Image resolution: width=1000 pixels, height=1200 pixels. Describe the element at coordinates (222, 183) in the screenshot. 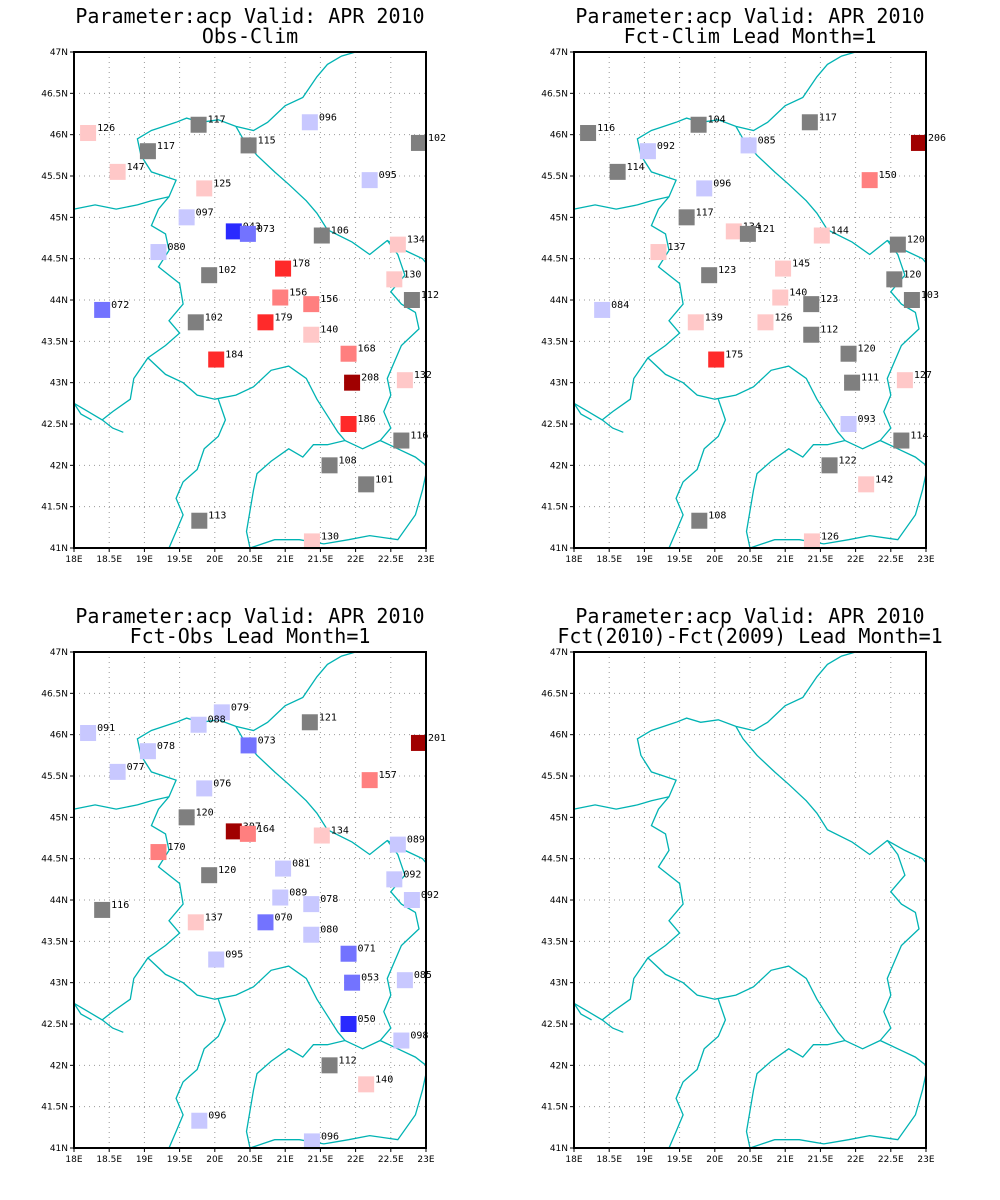

I see `station-value-label: 125` at that location.